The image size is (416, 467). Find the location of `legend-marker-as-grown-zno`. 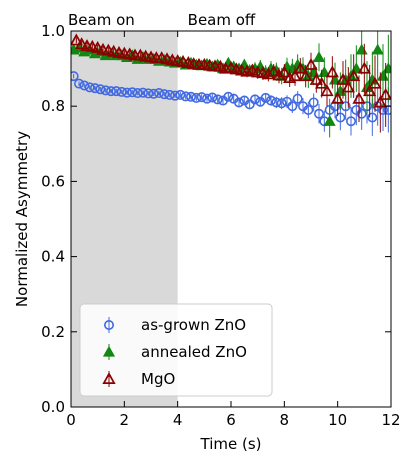

legend-marker-as-grown-zno is located at coordinates (109, 325).